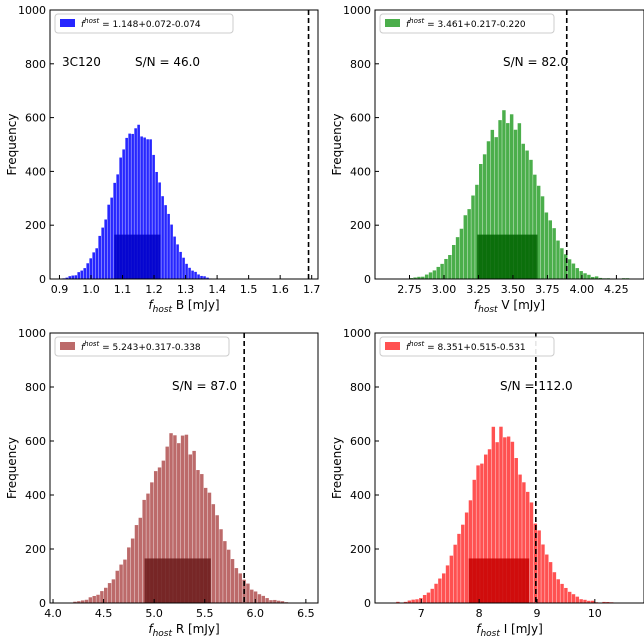 This screenshot has height=642, width=644. Describe the element at coordinates (32, 333) in the screenshot. I see `y-tick-label: 1000` at that location.